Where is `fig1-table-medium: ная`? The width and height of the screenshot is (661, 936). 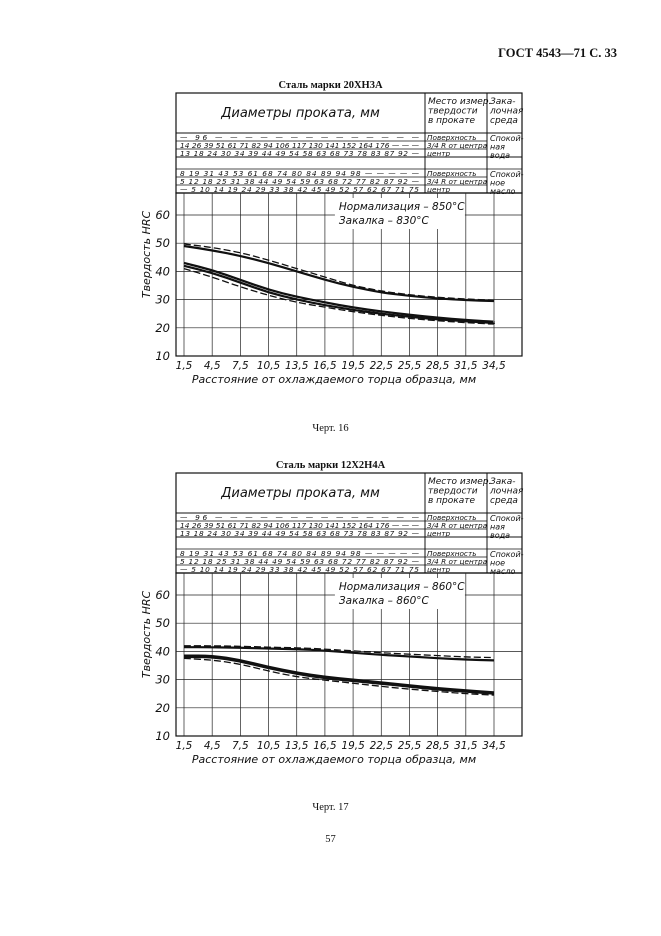
fig1-table-medium: ная is located at coordinates (497, 527).